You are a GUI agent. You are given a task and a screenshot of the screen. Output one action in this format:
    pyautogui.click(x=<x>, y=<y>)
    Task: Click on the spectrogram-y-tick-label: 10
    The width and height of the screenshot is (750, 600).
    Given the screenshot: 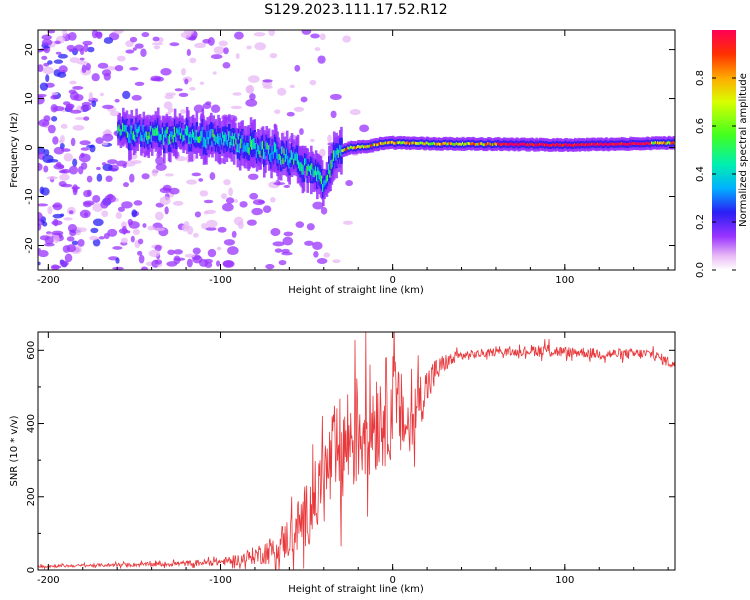 What is the action you would take?
    pyautogui.click(x=29, y=98)
    